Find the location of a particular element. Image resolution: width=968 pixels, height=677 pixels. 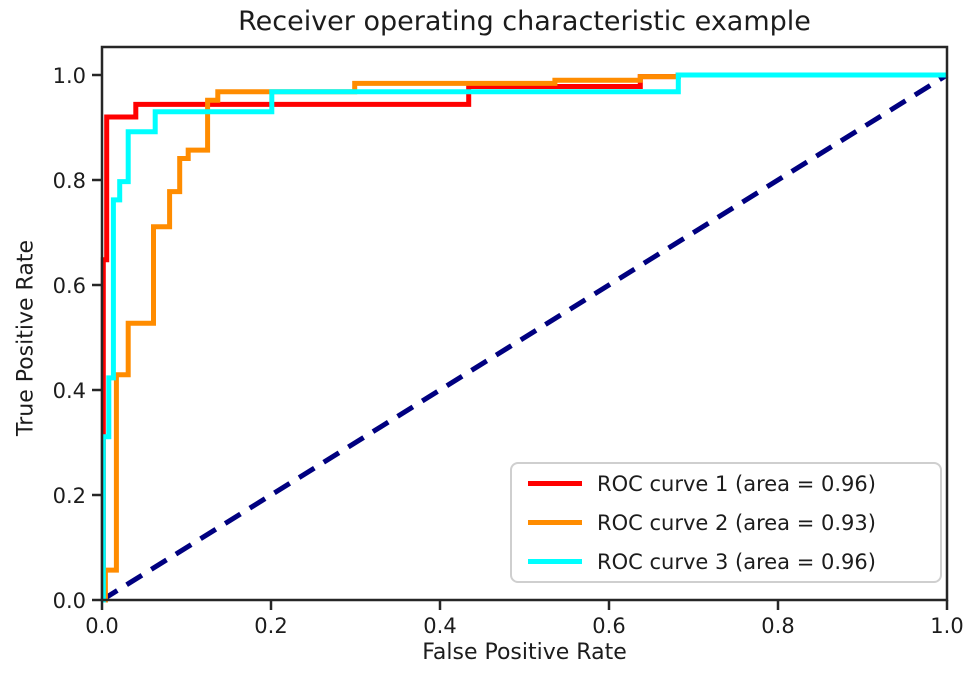

y-tick-label: 0.6 is located at coordinates (69, 286).